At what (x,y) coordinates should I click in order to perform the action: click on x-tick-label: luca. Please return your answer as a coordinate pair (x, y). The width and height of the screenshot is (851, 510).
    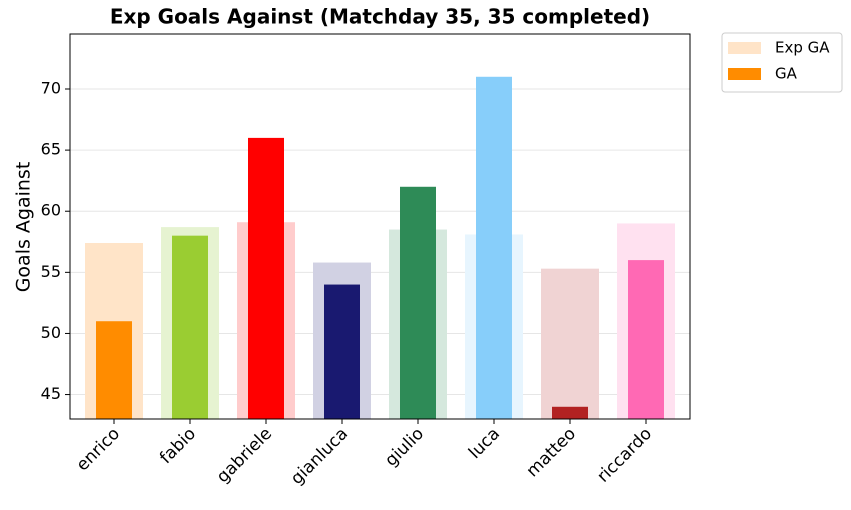
    Looking at the image, I should click on (484, 443).